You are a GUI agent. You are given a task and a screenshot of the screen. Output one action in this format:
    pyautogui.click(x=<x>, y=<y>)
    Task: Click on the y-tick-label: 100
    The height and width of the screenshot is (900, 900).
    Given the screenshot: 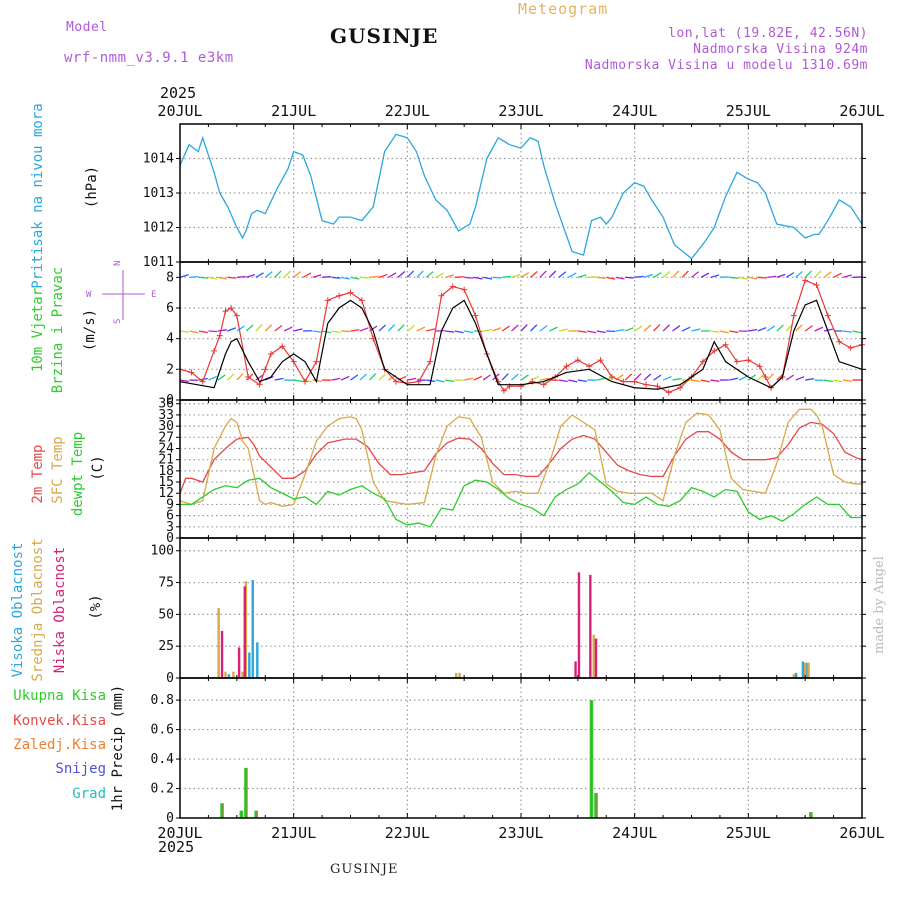 What is the action you would take?
    pyautogui.click(x=162, y=551)
    